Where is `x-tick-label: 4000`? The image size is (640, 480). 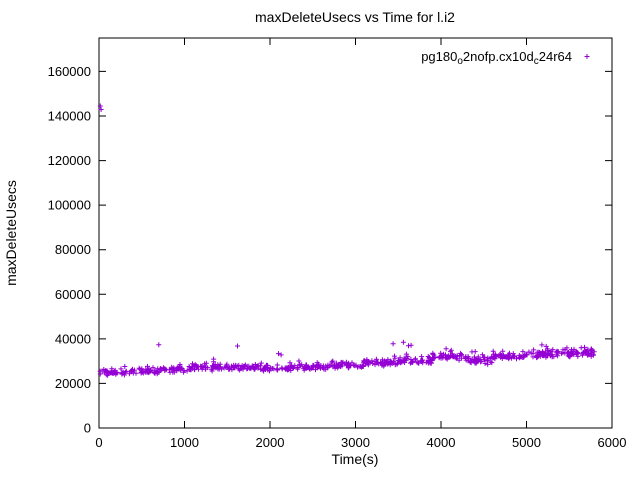 x-tick-label: 4000 is located at coordinates (441, 442).